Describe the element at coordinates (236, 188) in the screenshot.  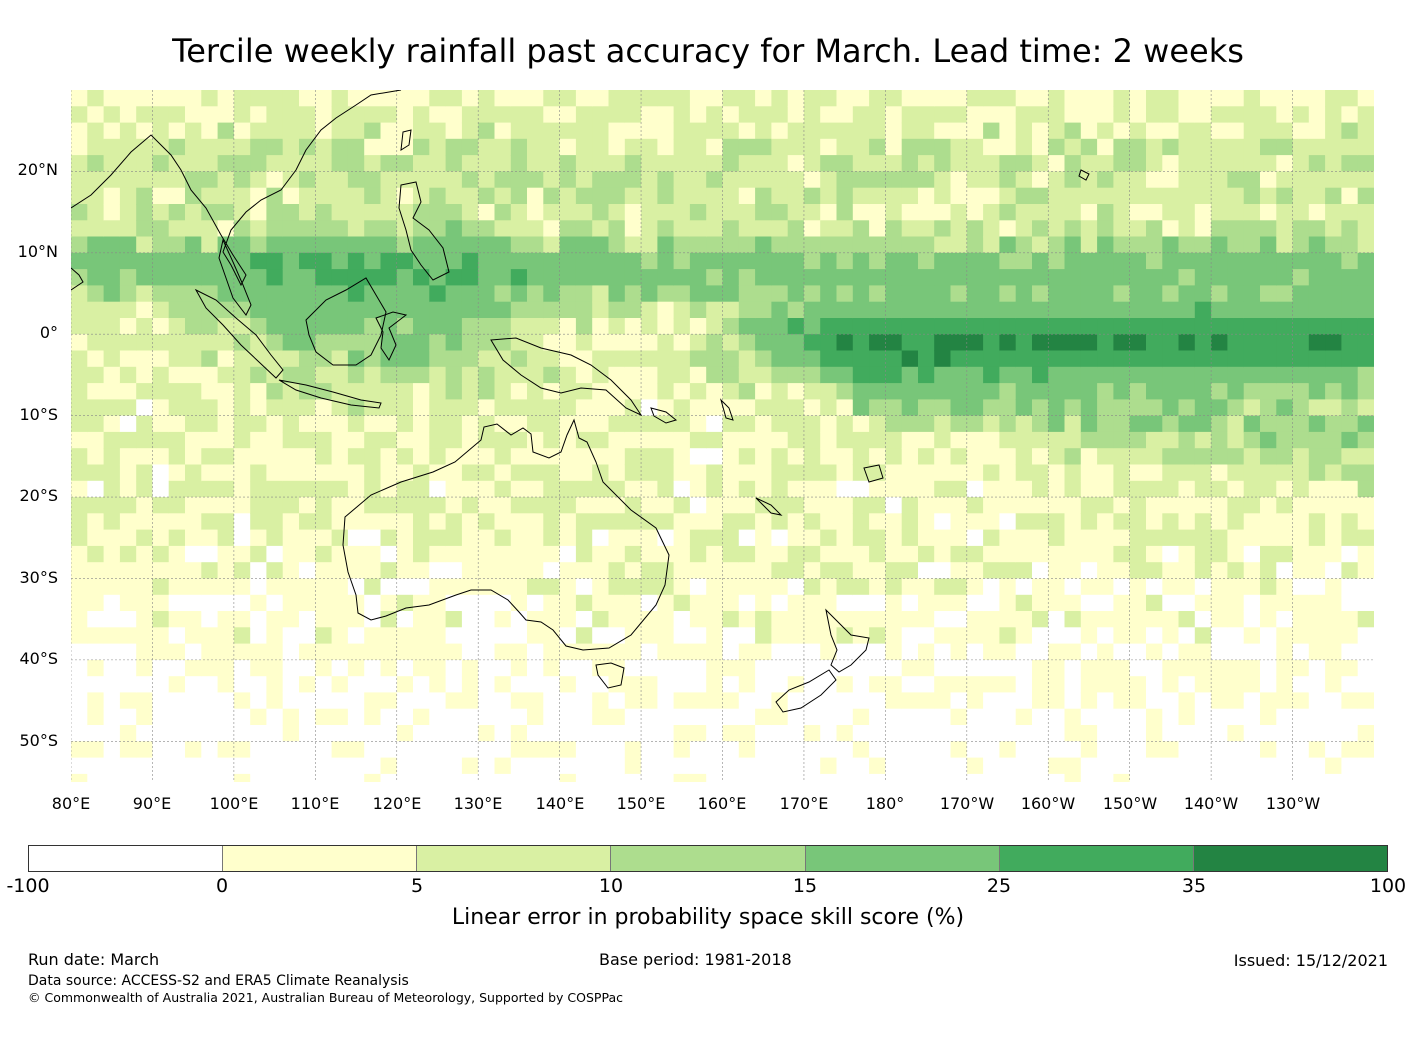
I see `coastline-mainland-asia` at that location.